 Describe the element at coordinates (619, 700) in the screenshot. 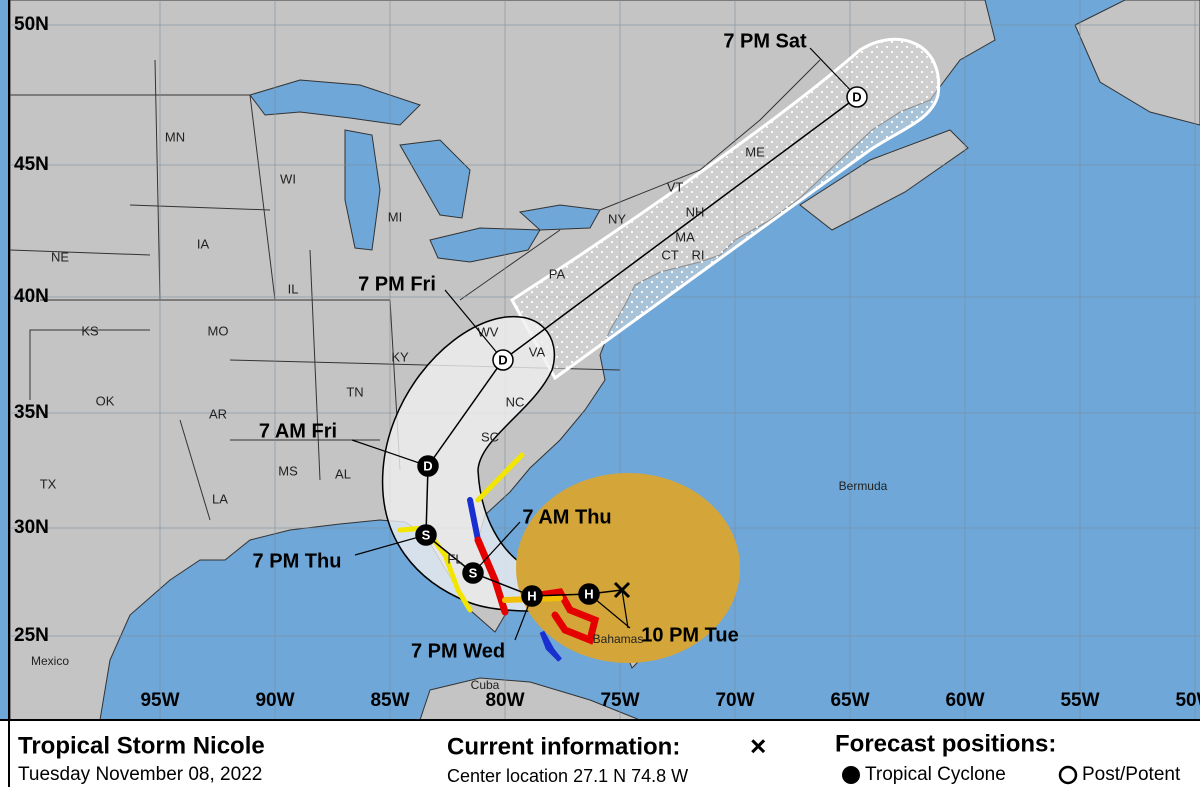

I see `lon-label: 75W` at that location.